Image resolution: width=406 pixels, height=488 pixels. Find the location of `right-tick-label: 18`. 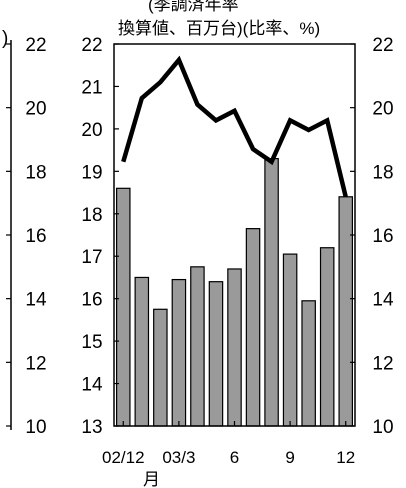

right-tick-label: 18 is located at coordinates (382, 172).